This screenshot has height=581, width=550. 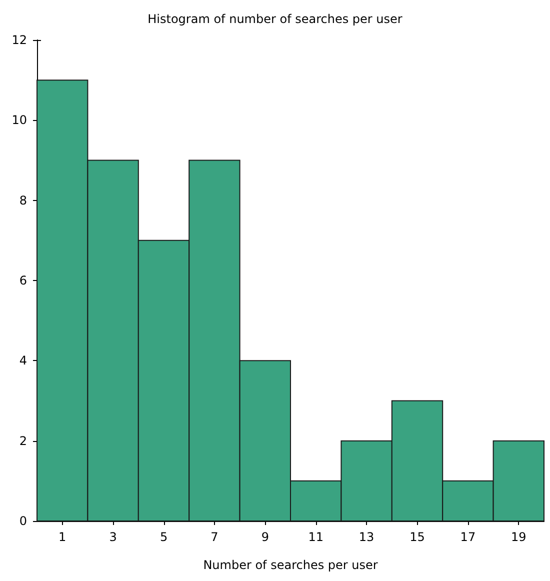 What do you see at coordinates (468, 537) in the screenshot?
I see `x-tick-label: 17` at bounding box center [468, 537].